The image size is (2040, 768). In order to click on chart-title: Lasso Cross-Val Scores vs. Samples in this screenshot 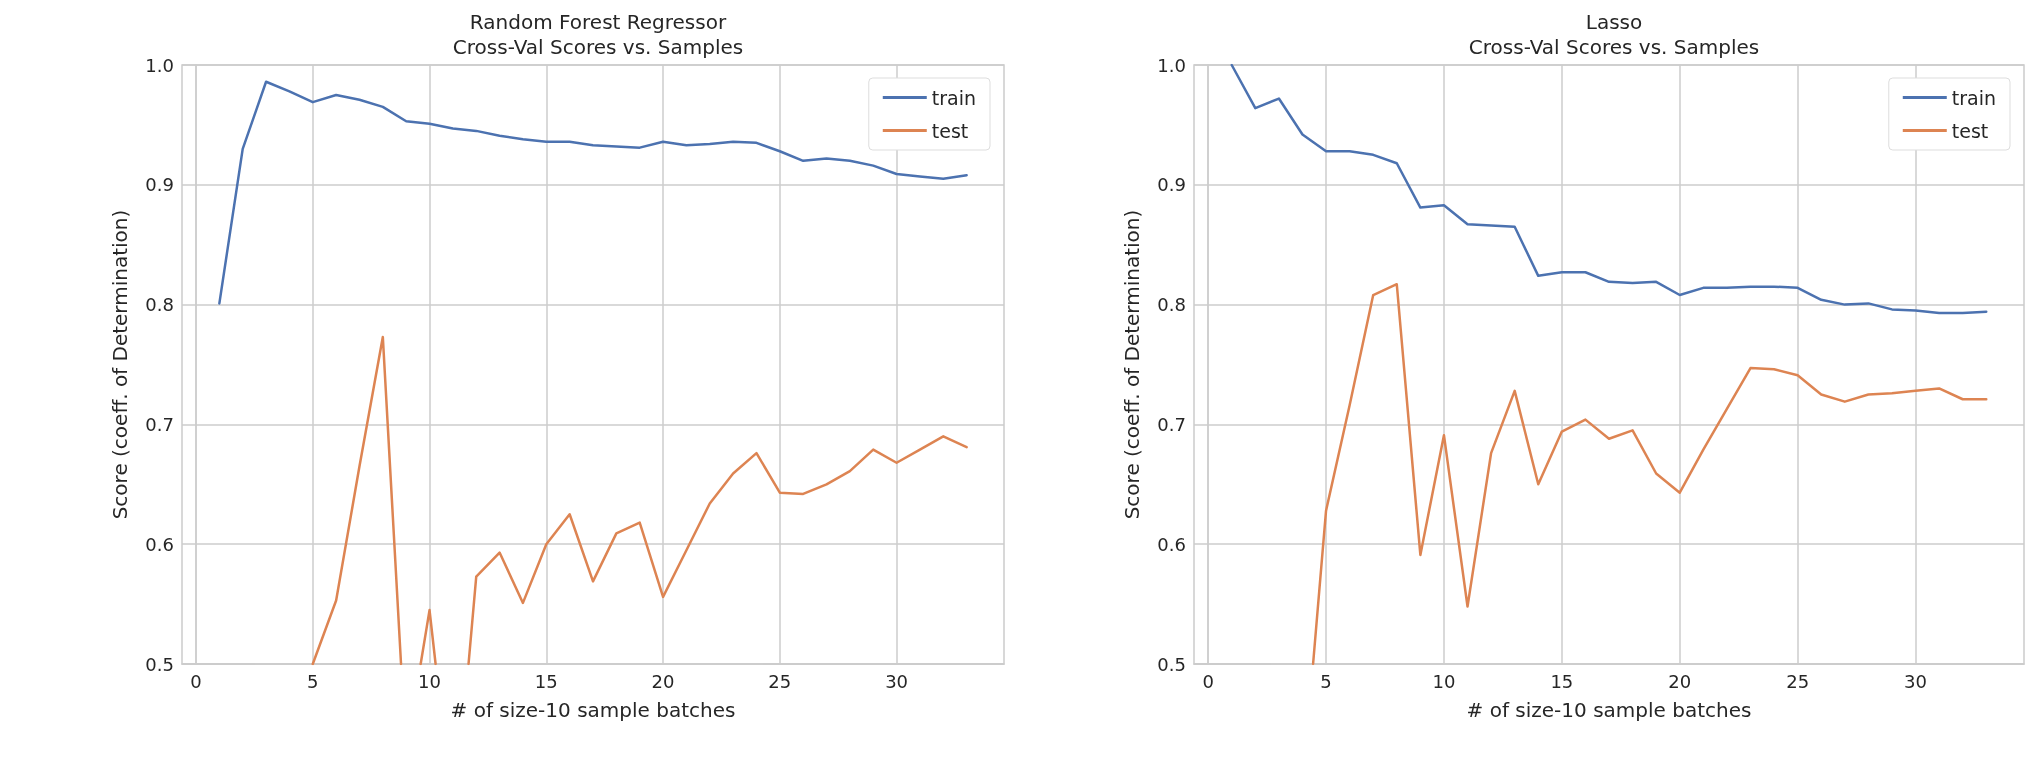, I will do `click(1614, 34)`.